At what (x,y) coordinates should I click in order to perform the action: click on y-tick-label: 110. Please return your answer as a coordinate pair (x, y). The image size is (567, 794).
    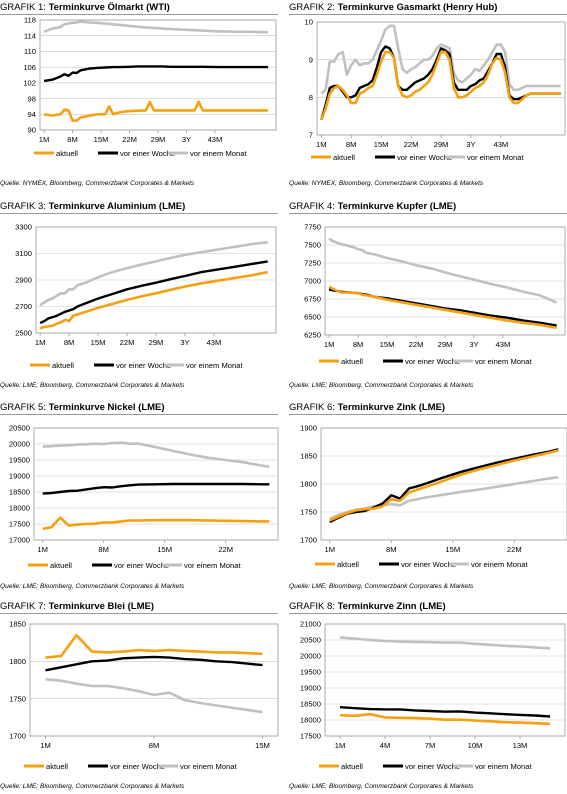
    Looking at the image, I should click on (30, 51).